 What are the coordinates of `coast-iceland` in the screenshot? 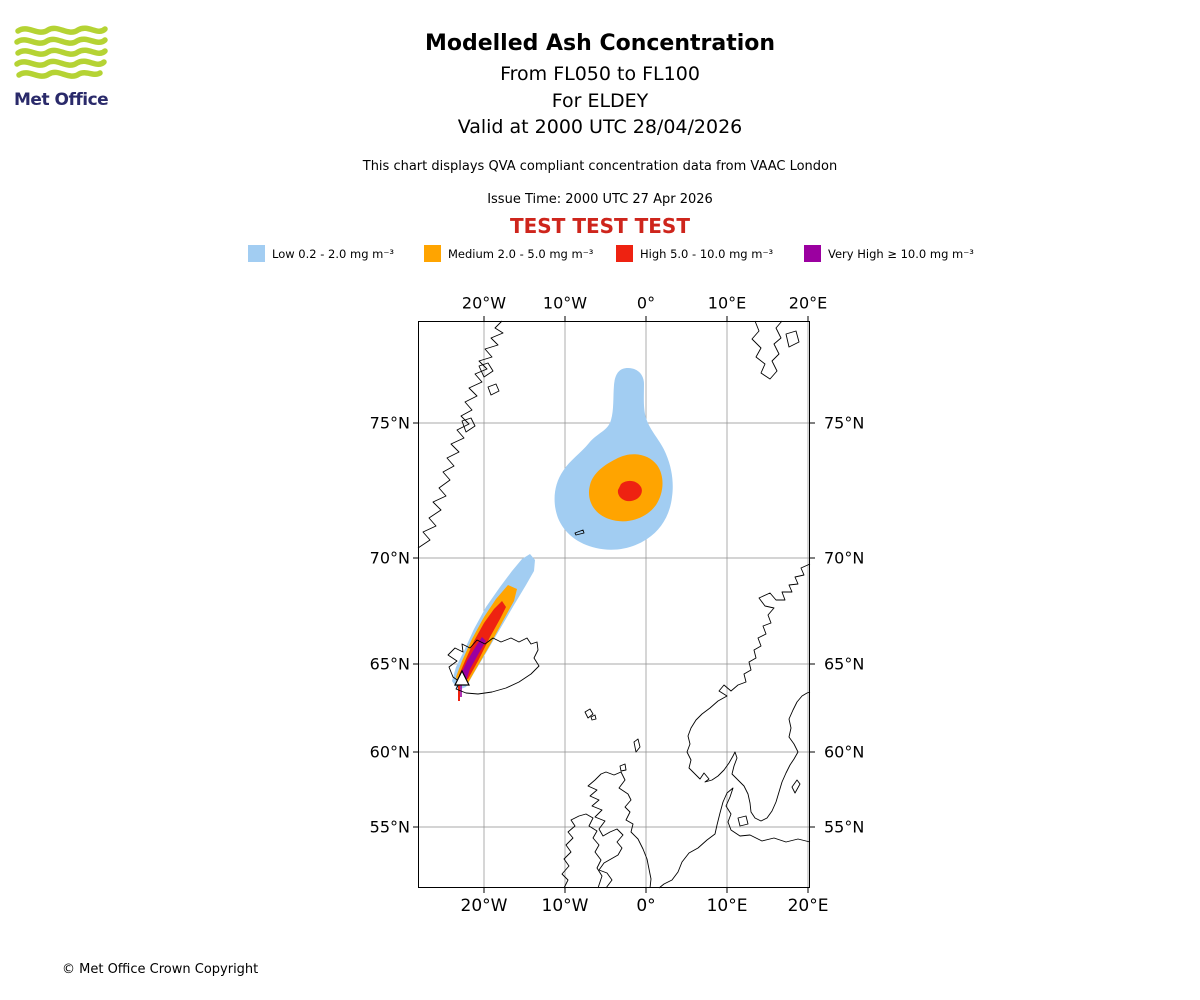 It's located at (493, 666).